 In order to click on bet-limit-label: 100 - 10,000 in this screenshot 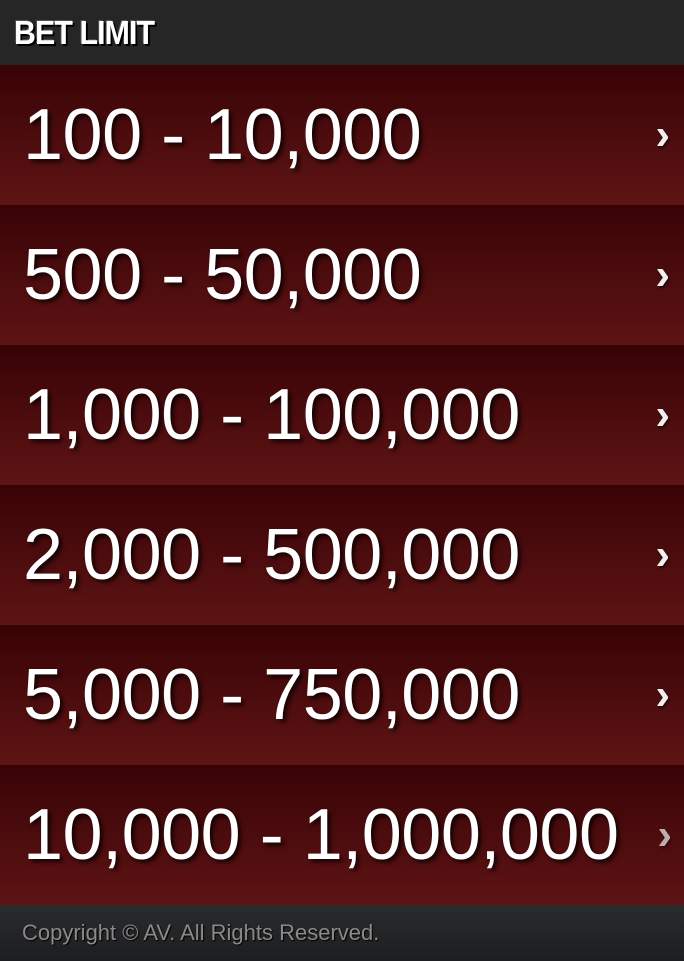, I will do `click(222, 135)`.